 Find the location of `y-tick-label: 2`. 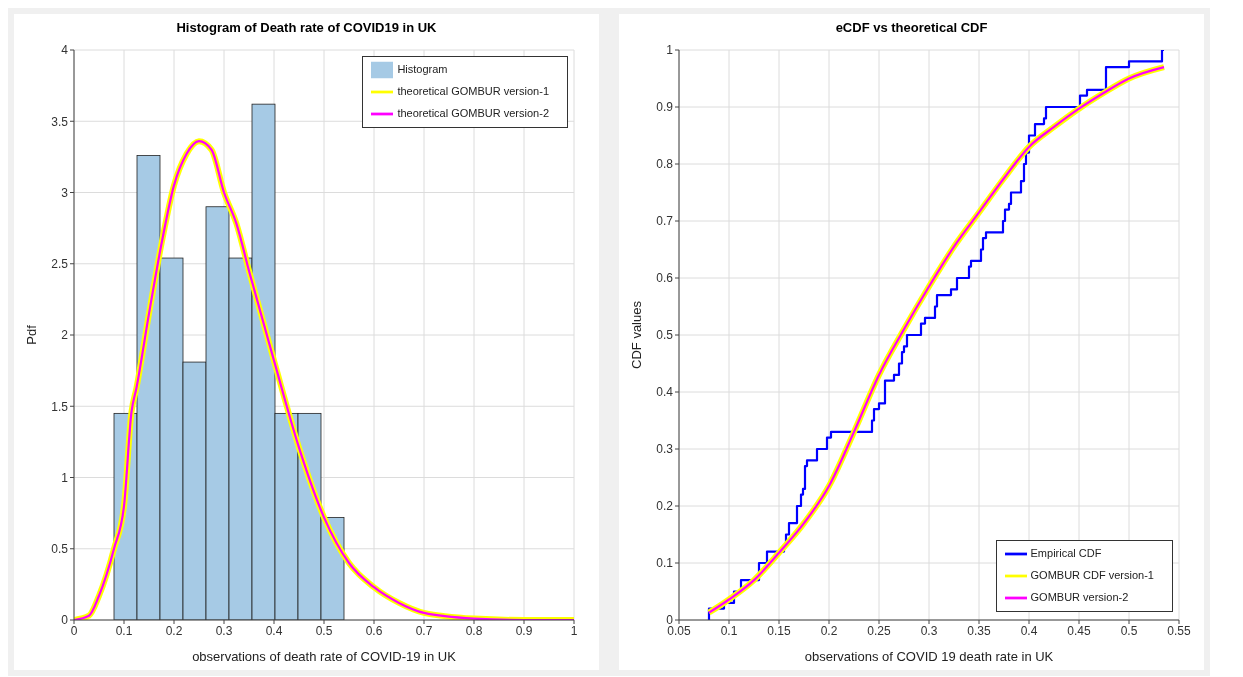

y-tick-label: 2 is located at coordinates (65, 335).